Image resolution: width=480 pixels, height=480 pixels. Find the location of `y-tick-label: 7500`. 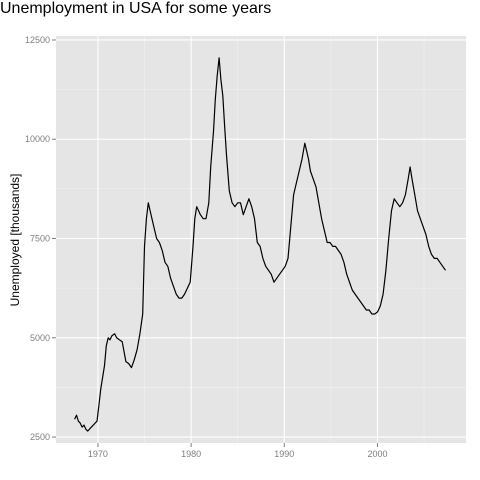

y-tick-label: 7500 is located at coordinates (40, 239).